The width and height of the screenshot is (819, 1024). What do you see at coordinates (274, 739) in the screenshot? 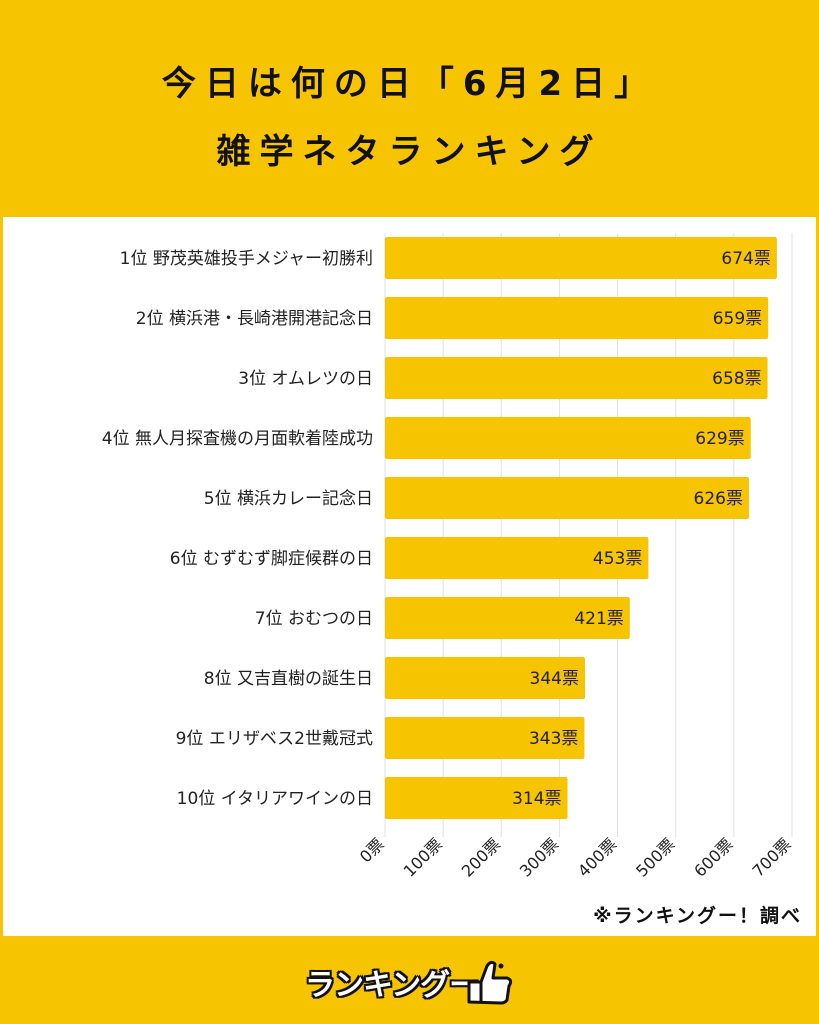
I see `category-label-9: 9位 エリザベス2世戴冠式` at bounding box center [274, 739].